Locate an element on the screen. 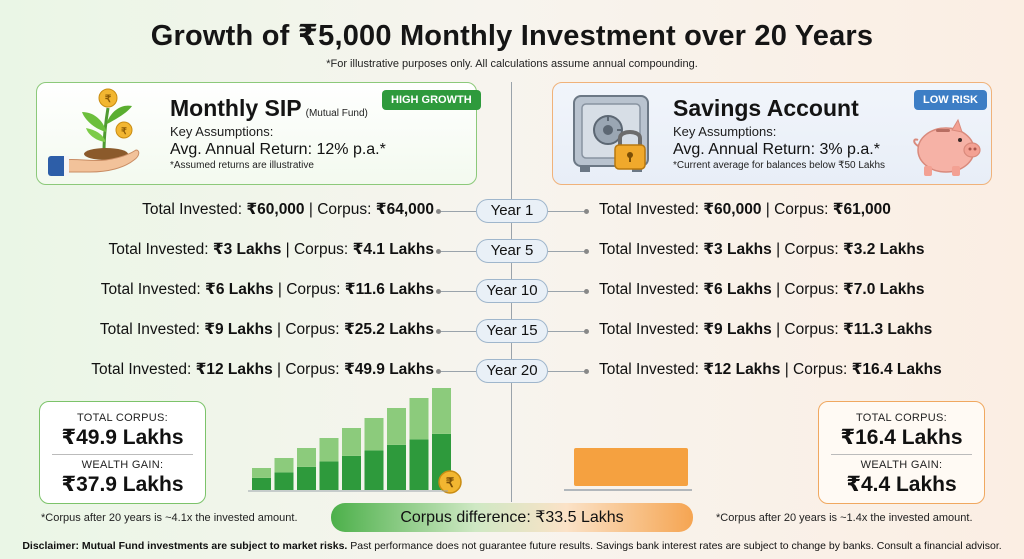 The width and height of the screenshot is (1024, 559). sip-wealth-gain-value: ₹37.9 Lakhs is located at coordinates (122, 484).